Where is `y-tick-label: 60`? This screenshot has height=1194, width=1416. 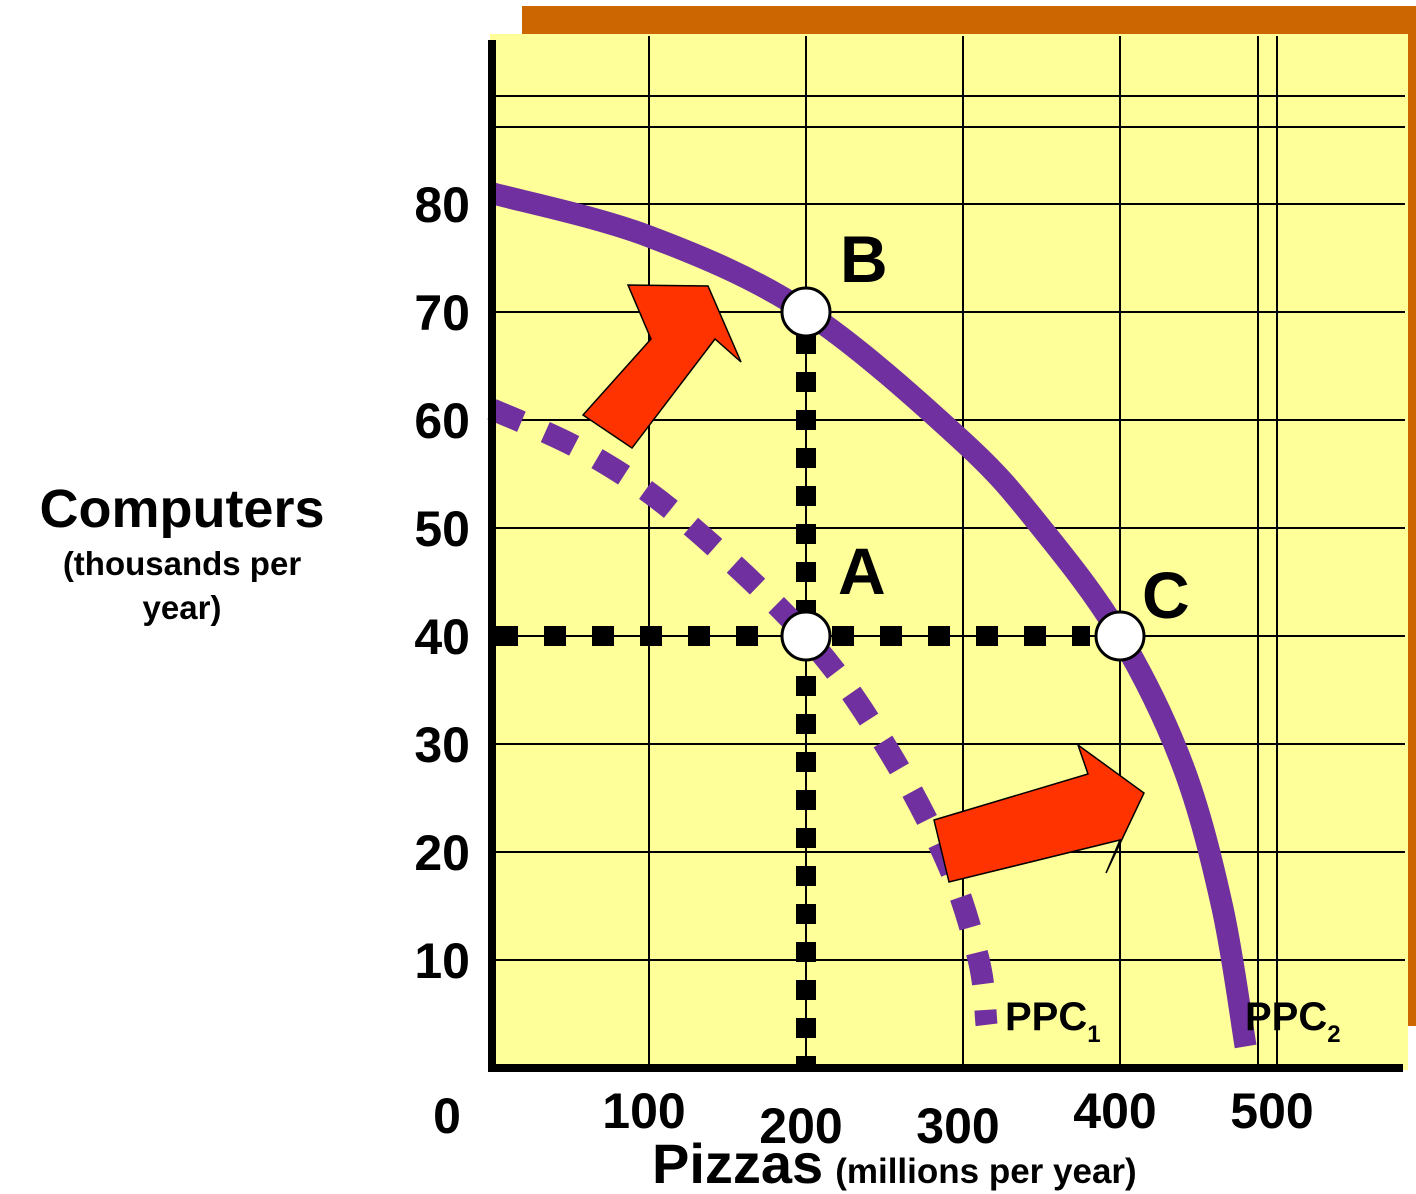
y-tick-label: 60 is located at coordinates (442, 421).